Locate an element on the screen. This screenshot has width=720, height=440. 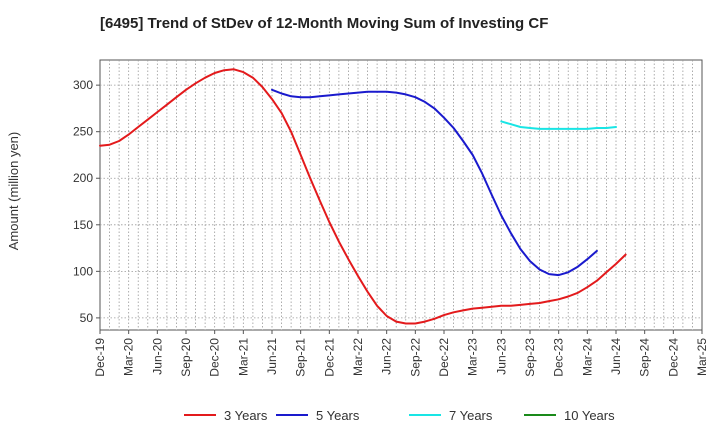
legend-label: 5 Years is located at coordinates (338, 415).